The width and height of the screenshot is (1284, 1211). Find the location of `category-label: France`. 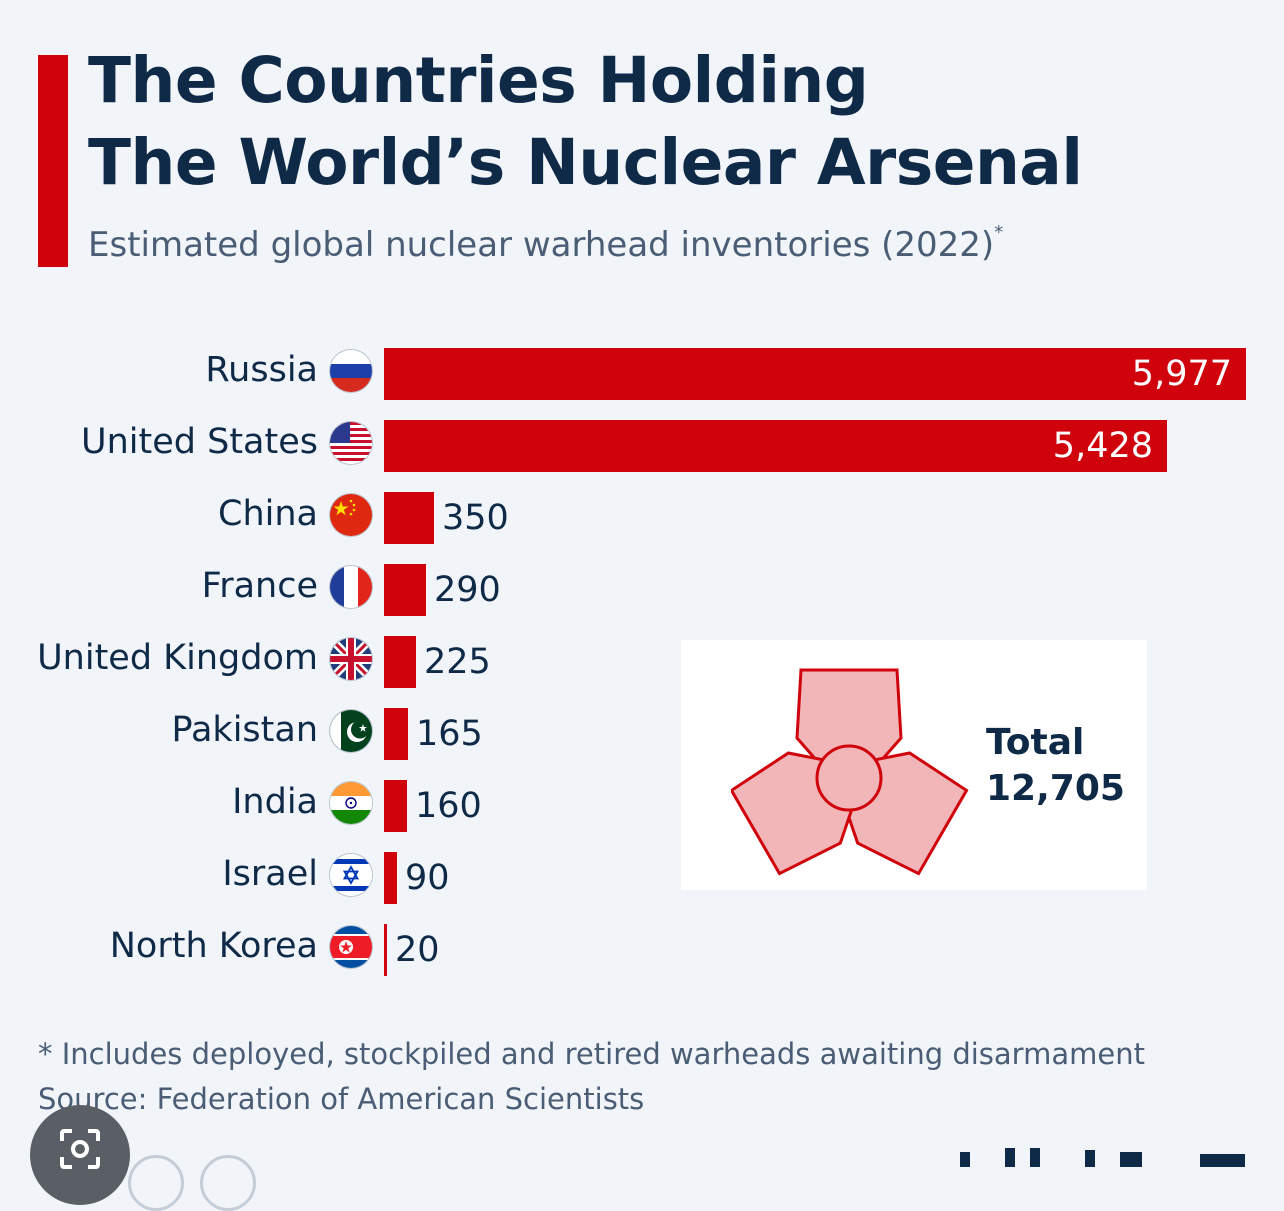

category-label: France is located at coordinates (259, 586).